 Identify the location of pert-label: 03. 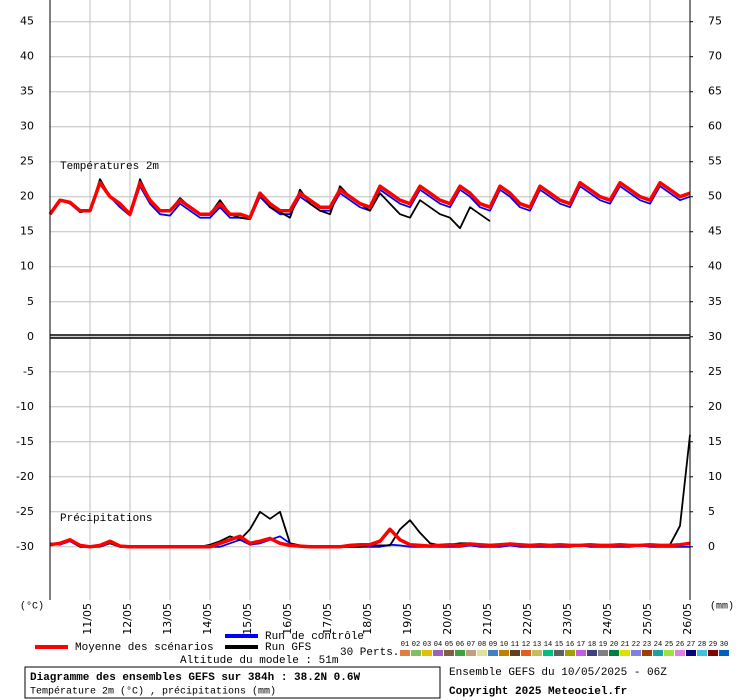
(427, 645).